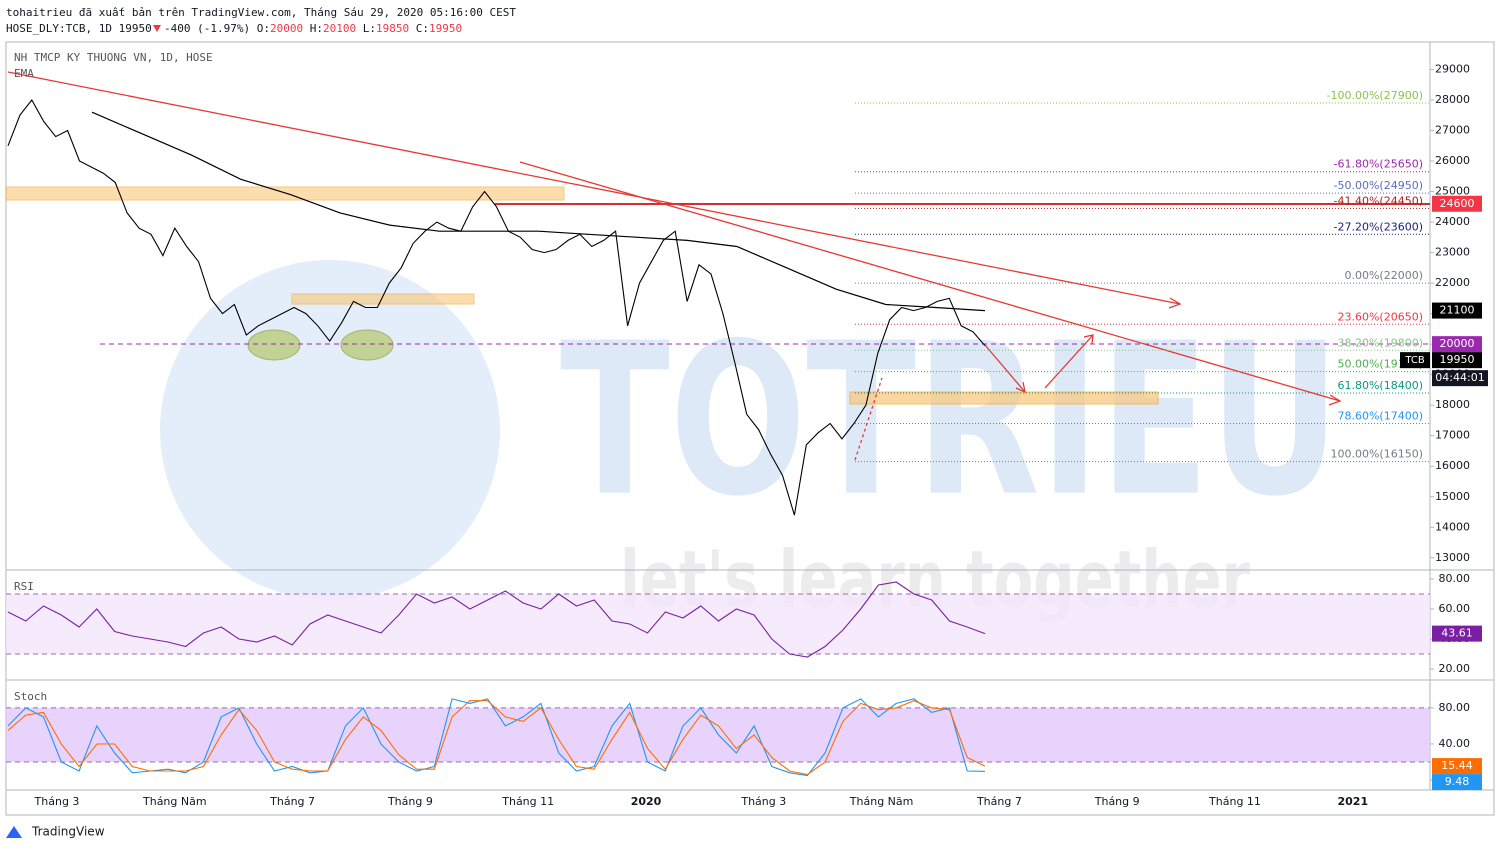 The width and height of the screenshot is (1500, 850). I want to click on o-label: O:, so click(263, 28).